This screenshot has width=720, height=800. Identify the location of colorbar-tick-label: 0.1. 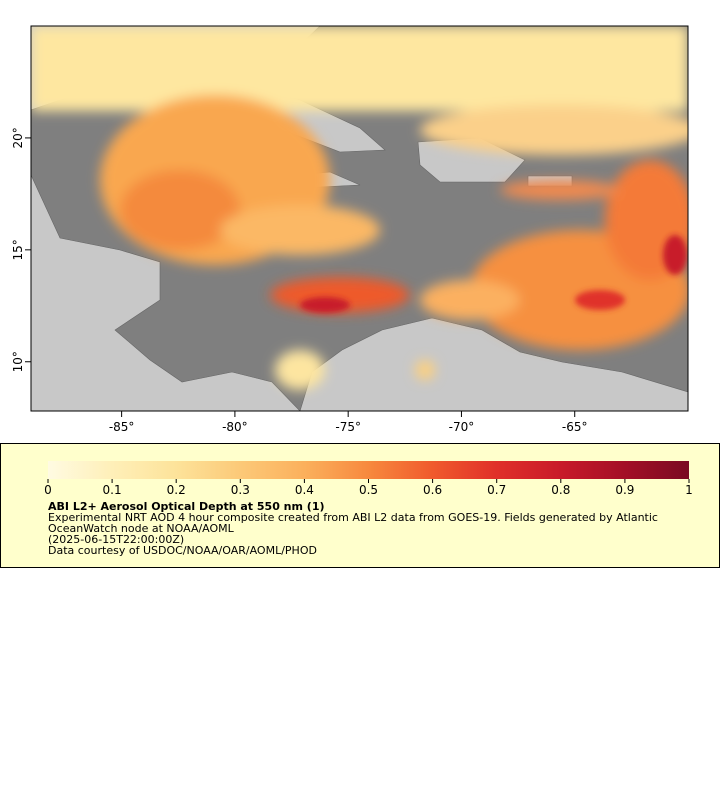
(112, 490).